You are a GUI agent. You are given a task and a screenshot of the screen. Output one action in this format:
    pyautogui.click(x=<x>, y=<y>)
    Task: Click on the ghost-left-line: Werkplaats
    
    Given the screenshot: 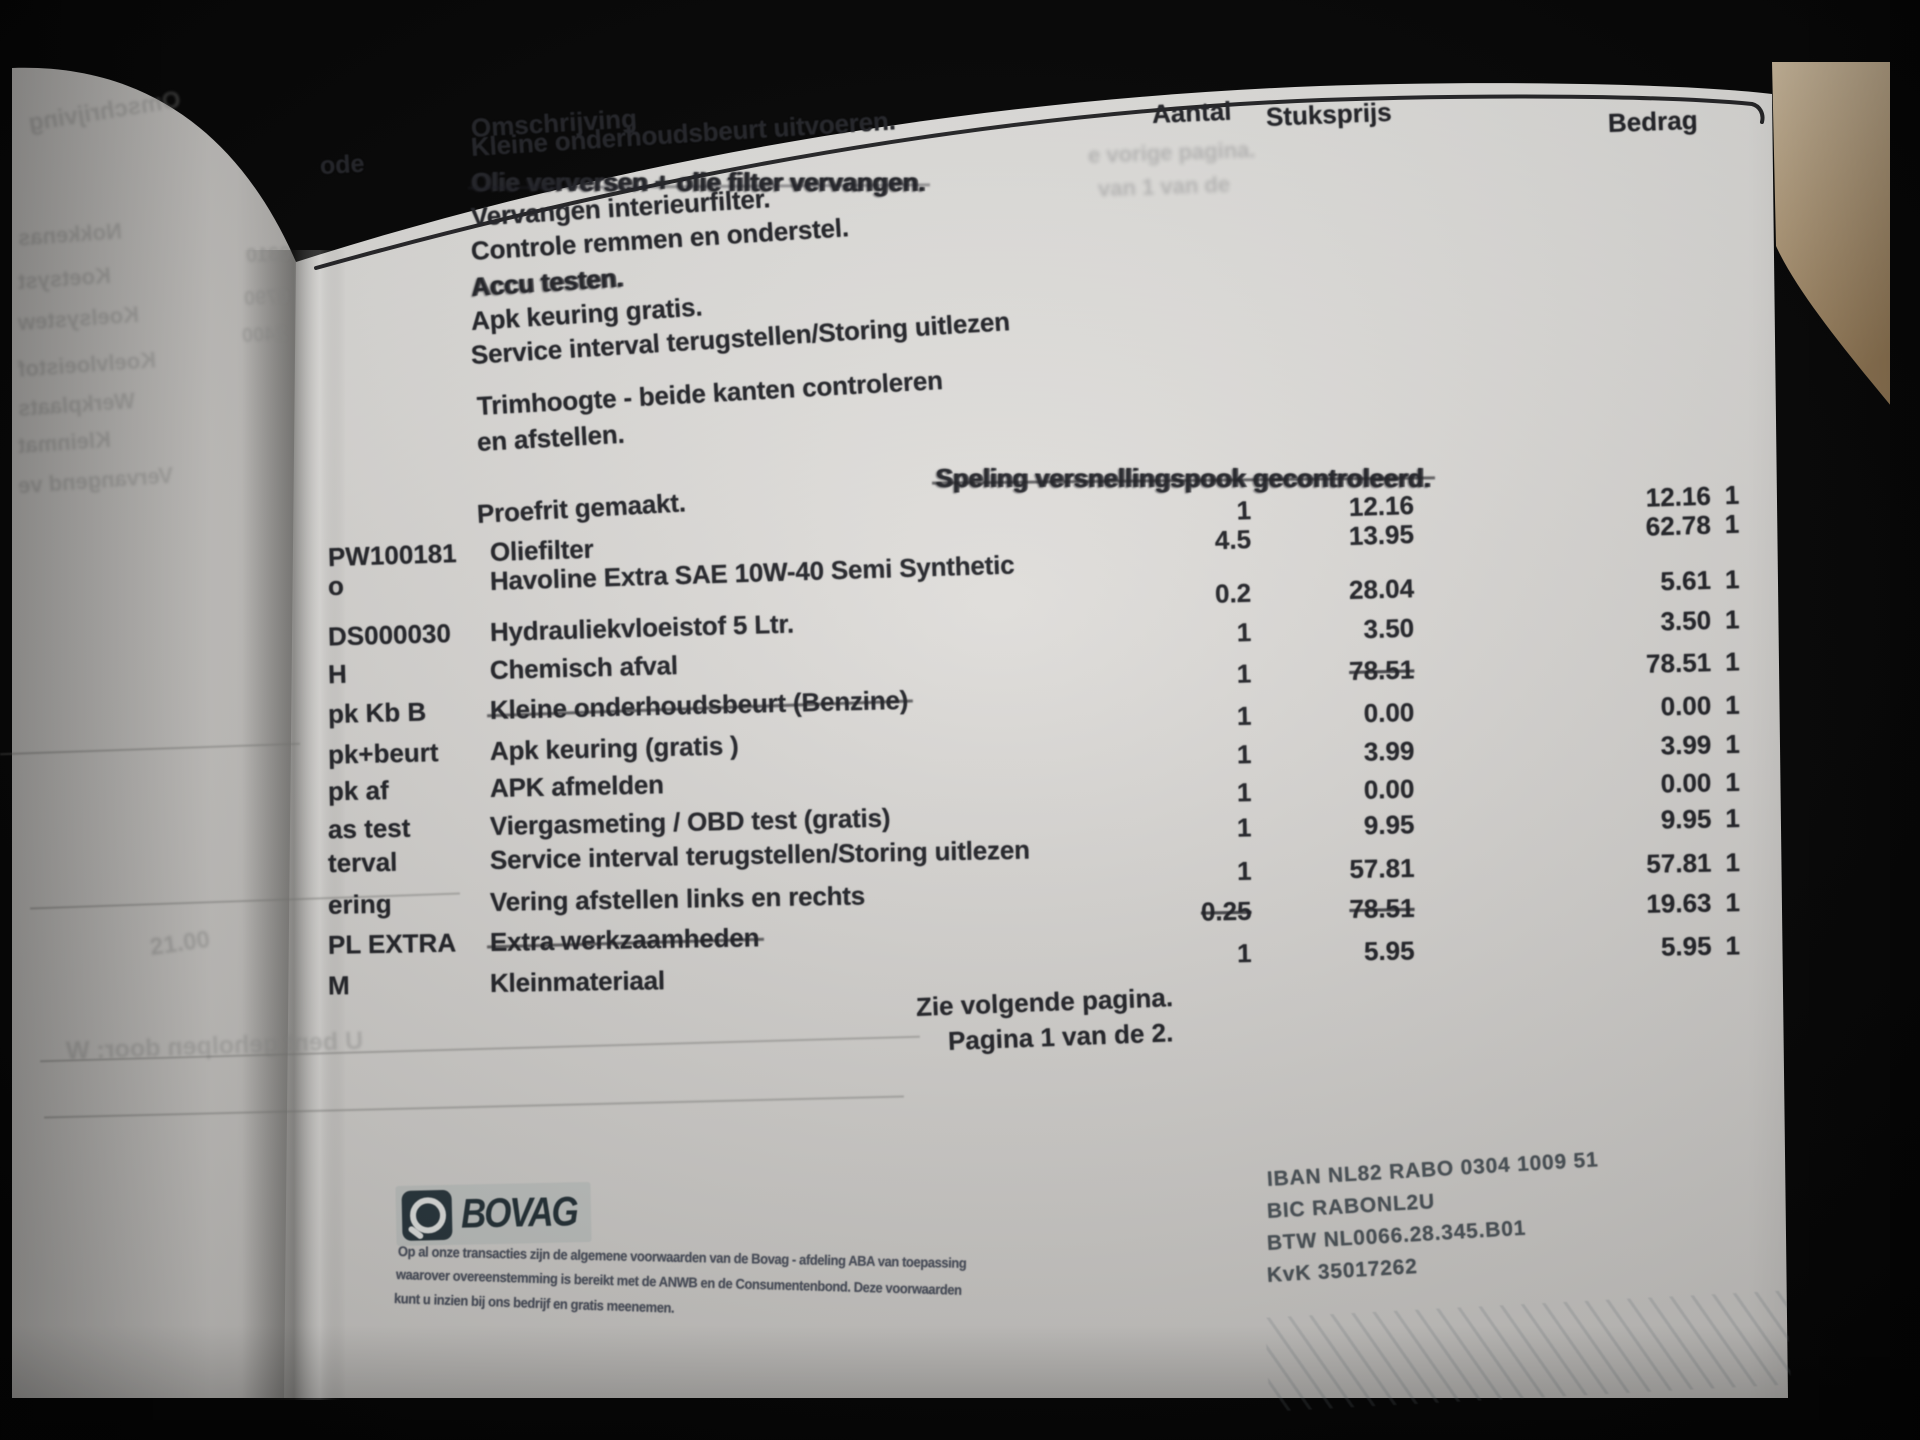 What is the action you would take?
    pyautogui.click(x=76, y=404)
    